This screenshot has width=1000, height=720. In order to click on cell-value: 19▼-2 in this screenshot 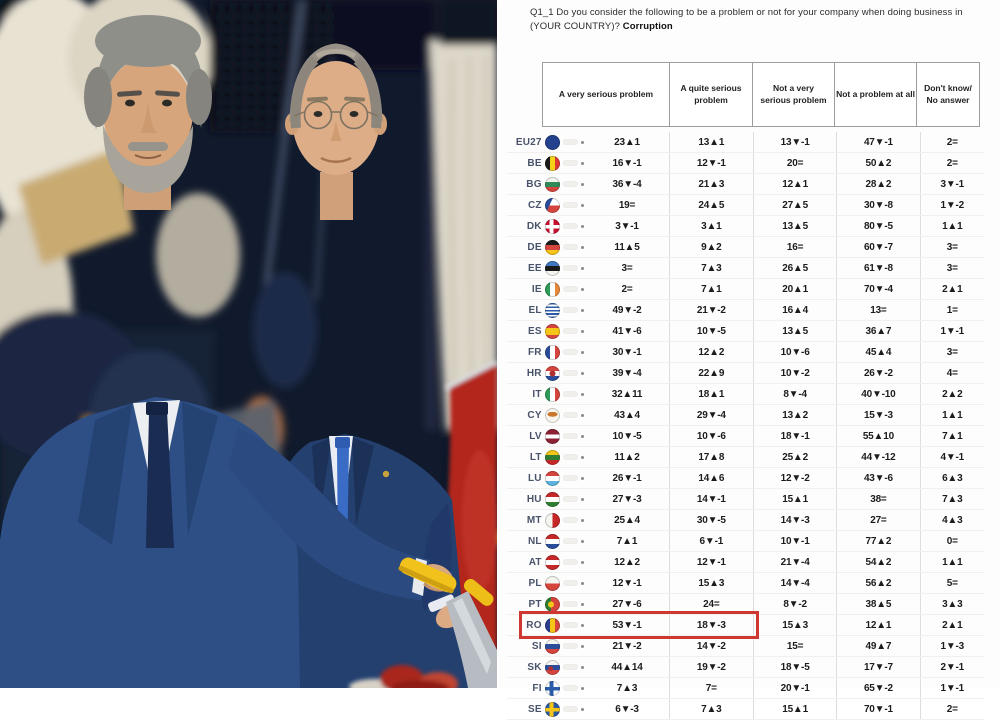, I will do `click(712, 667)`.